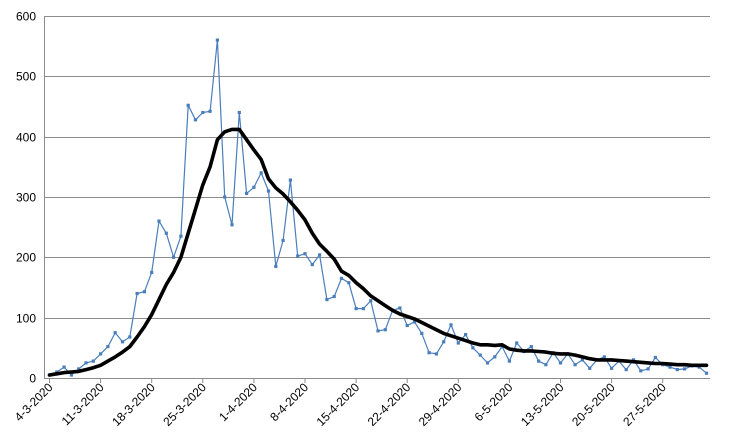  I want to click on x-tick-label: 20-5-2020, so click(593, 404).